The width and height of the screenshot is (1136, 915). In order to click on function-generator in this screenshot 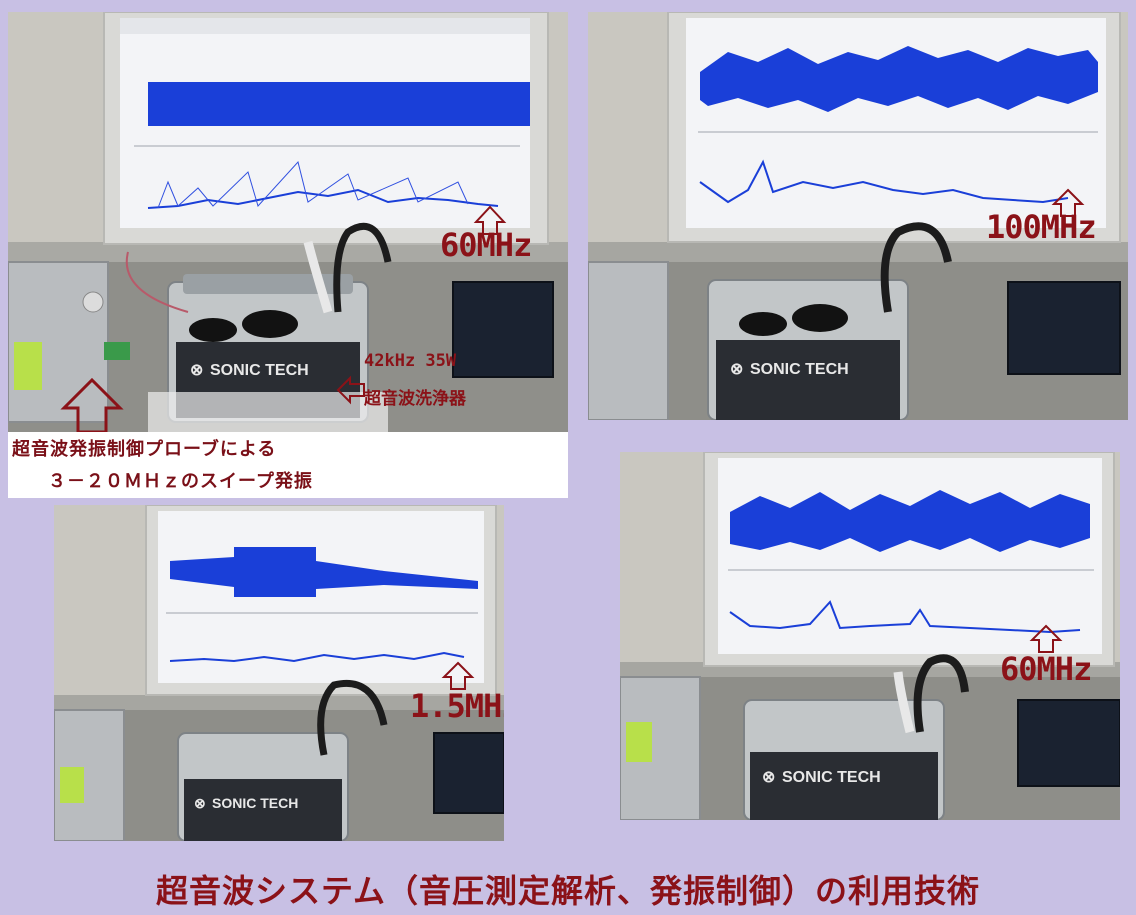, I will do `click(628, 340)`.